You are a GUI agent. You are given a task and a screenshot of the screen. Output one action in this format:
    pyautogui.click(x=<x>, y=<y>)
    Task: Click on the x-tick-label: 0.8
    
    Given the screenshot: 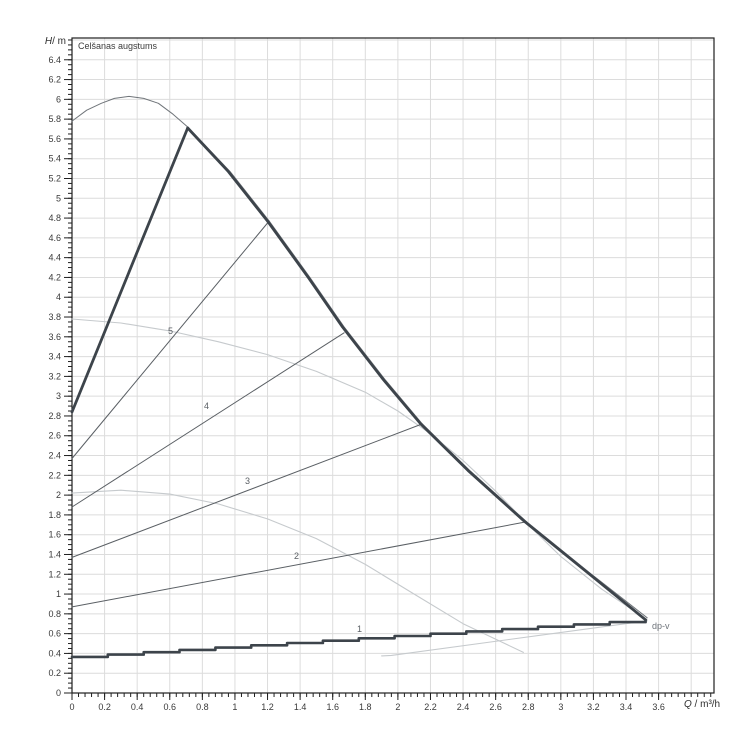 What is the action you would take?
    pyautogui.click(x=202, y=707)
    